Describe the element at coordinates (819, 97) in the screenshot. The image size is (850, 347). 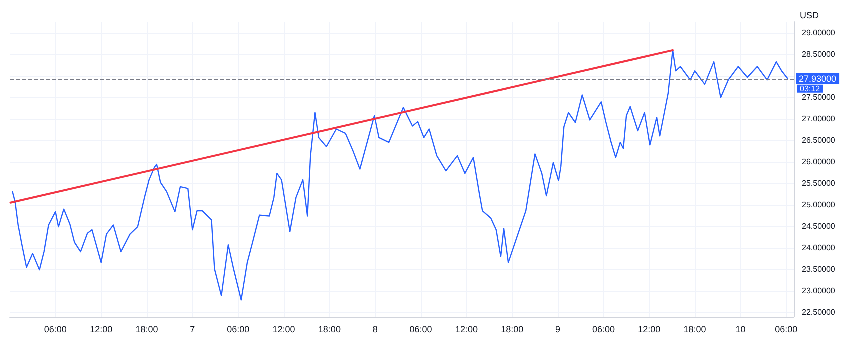
I see `y-tick-label: 27.50000` at that location.